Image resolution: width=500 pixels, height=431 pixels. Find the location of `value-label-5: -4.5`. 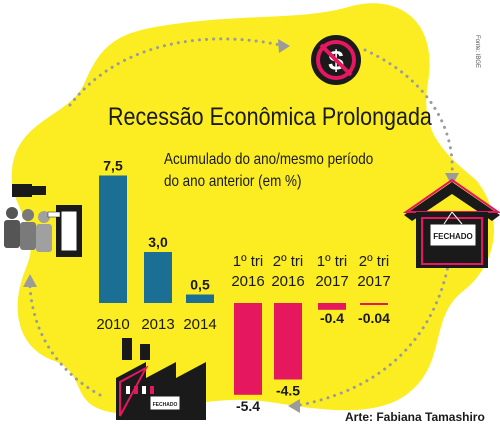

value-label-5: -4.5 is located at coordinates (288, 391).